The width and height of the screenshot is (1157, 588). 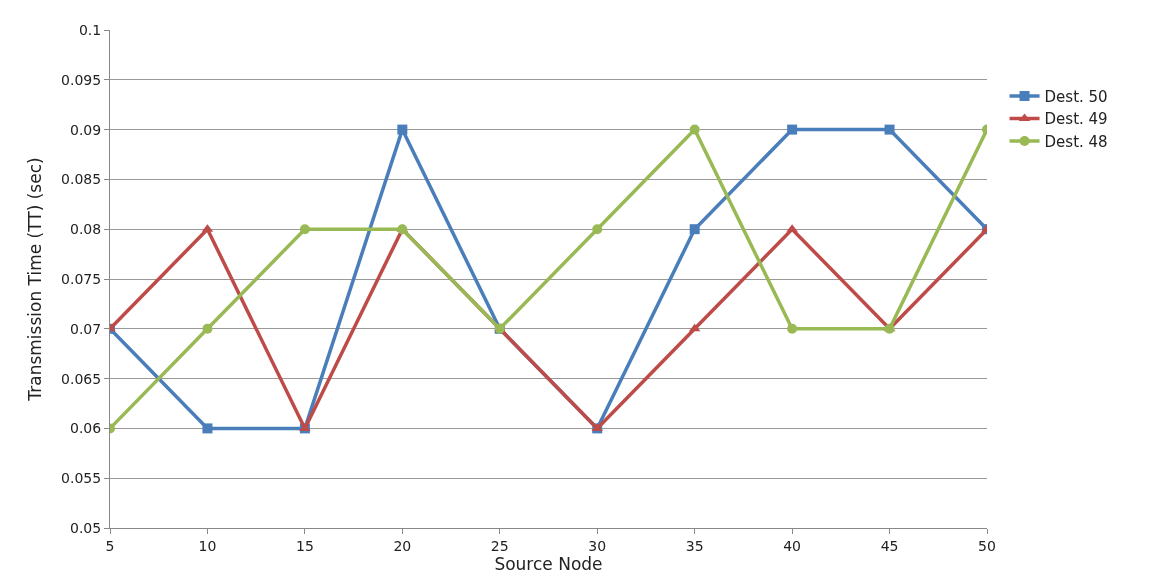 What do you see at coordinates (1076, 96) in the screenshot?
I see `legend-label: Dest. 50` at bounding box center [1076, 96].